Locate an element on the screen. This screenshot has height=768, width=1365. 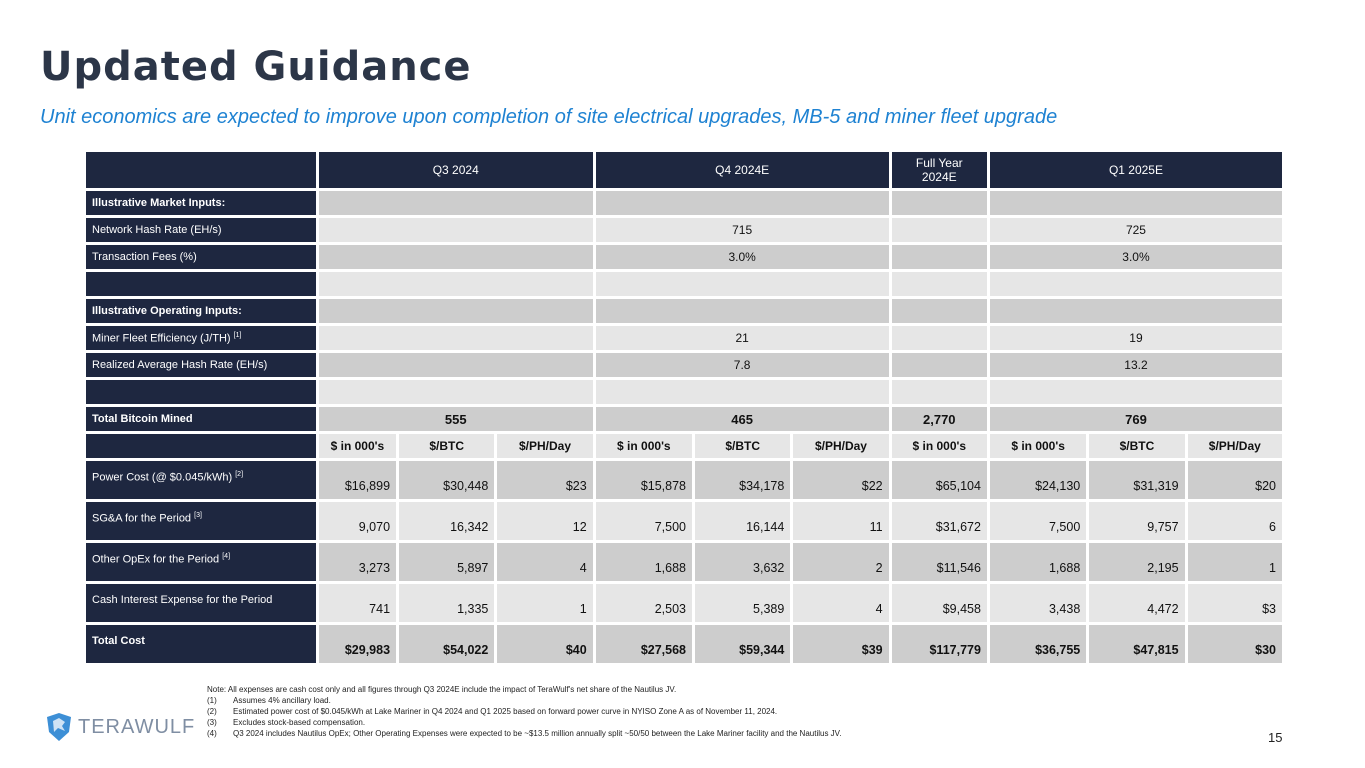
value-cell: 2 is located at coordinates (841, 562).